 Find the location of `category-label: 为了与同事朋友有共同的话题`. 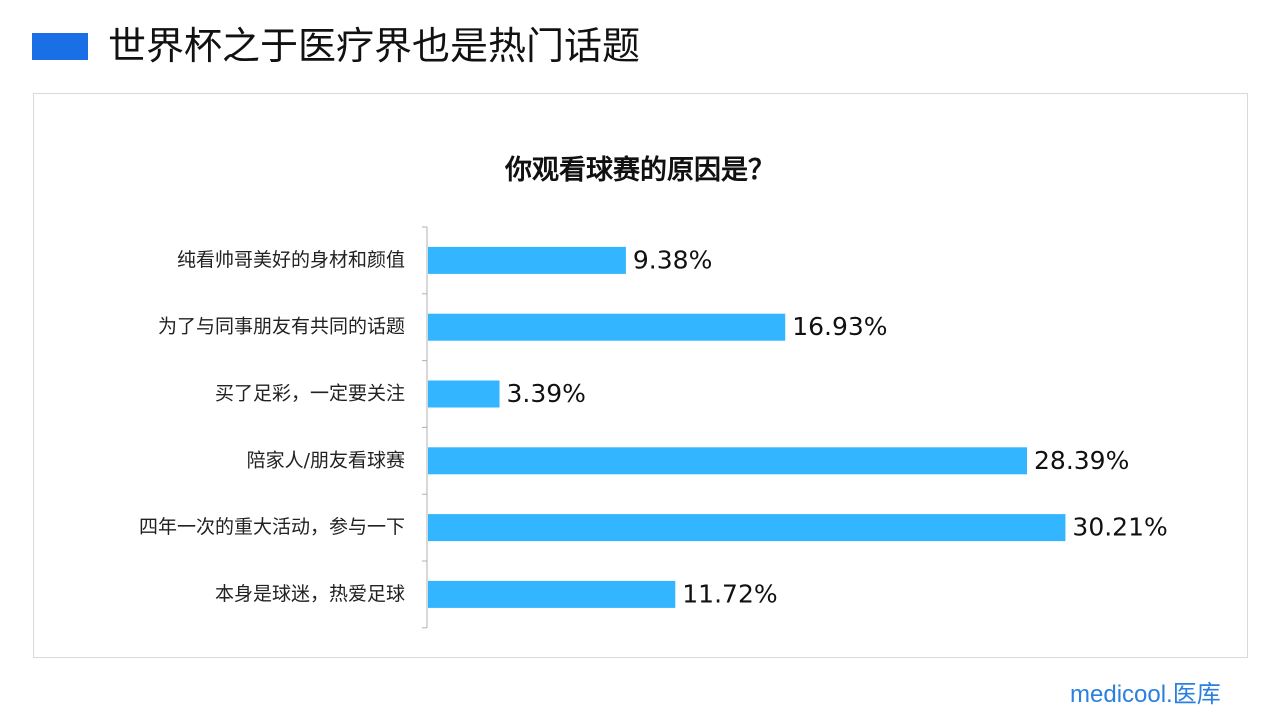

category-label: 为了与同事朋友有共同的话题 is located at coordinates (281, 327).